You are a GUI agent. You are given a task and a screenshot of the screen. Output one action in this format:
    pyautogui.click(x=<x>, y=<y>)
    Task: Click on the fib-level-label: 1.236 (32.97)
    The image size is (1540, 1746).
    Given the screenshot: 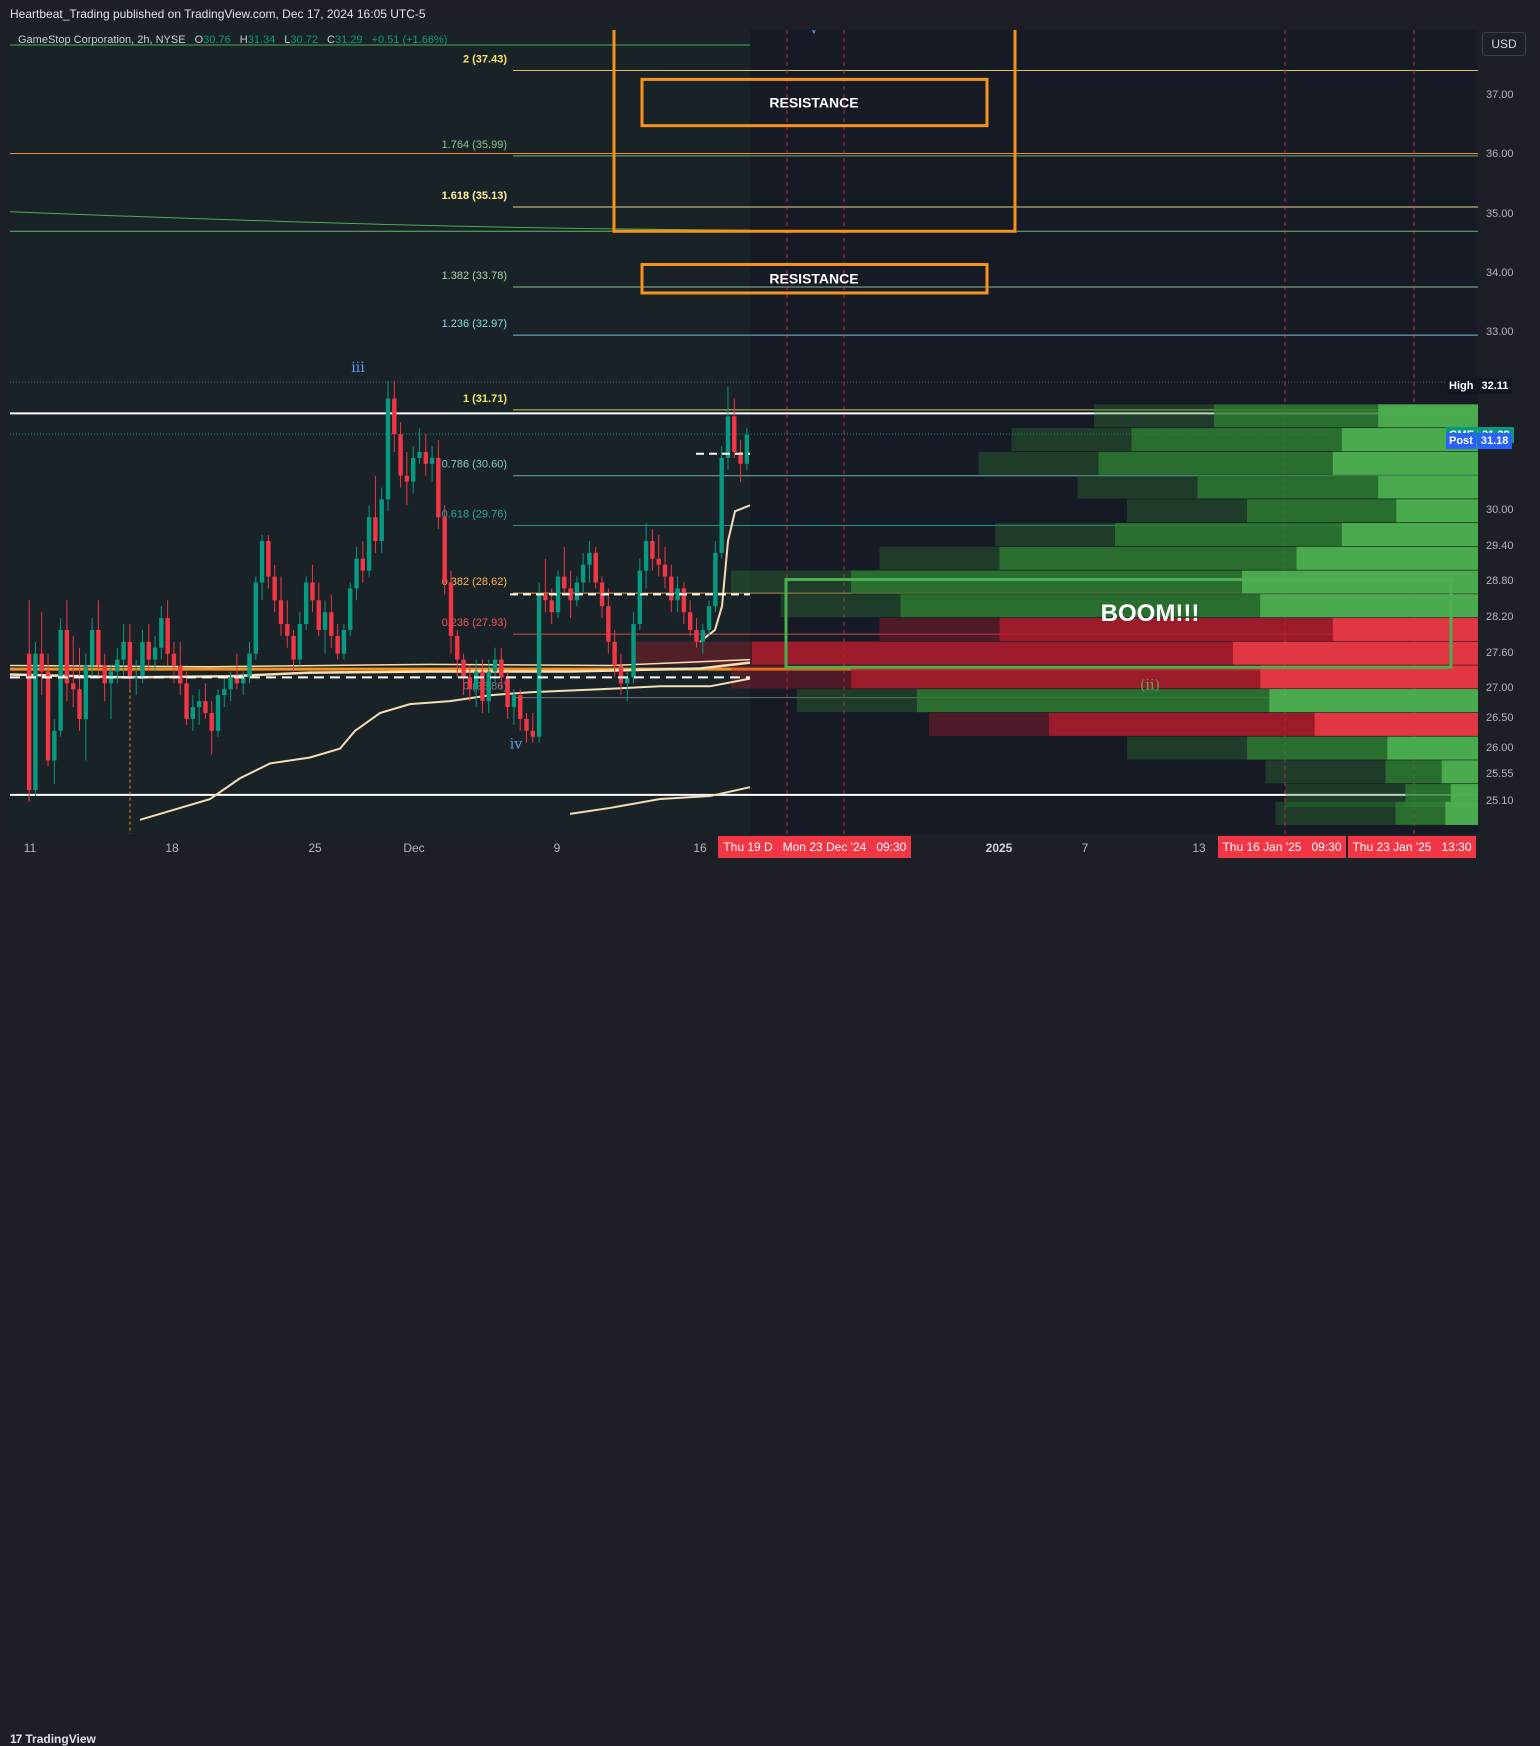 What is the action you would take?
    pyautogui.click(x=474, y=324)
    